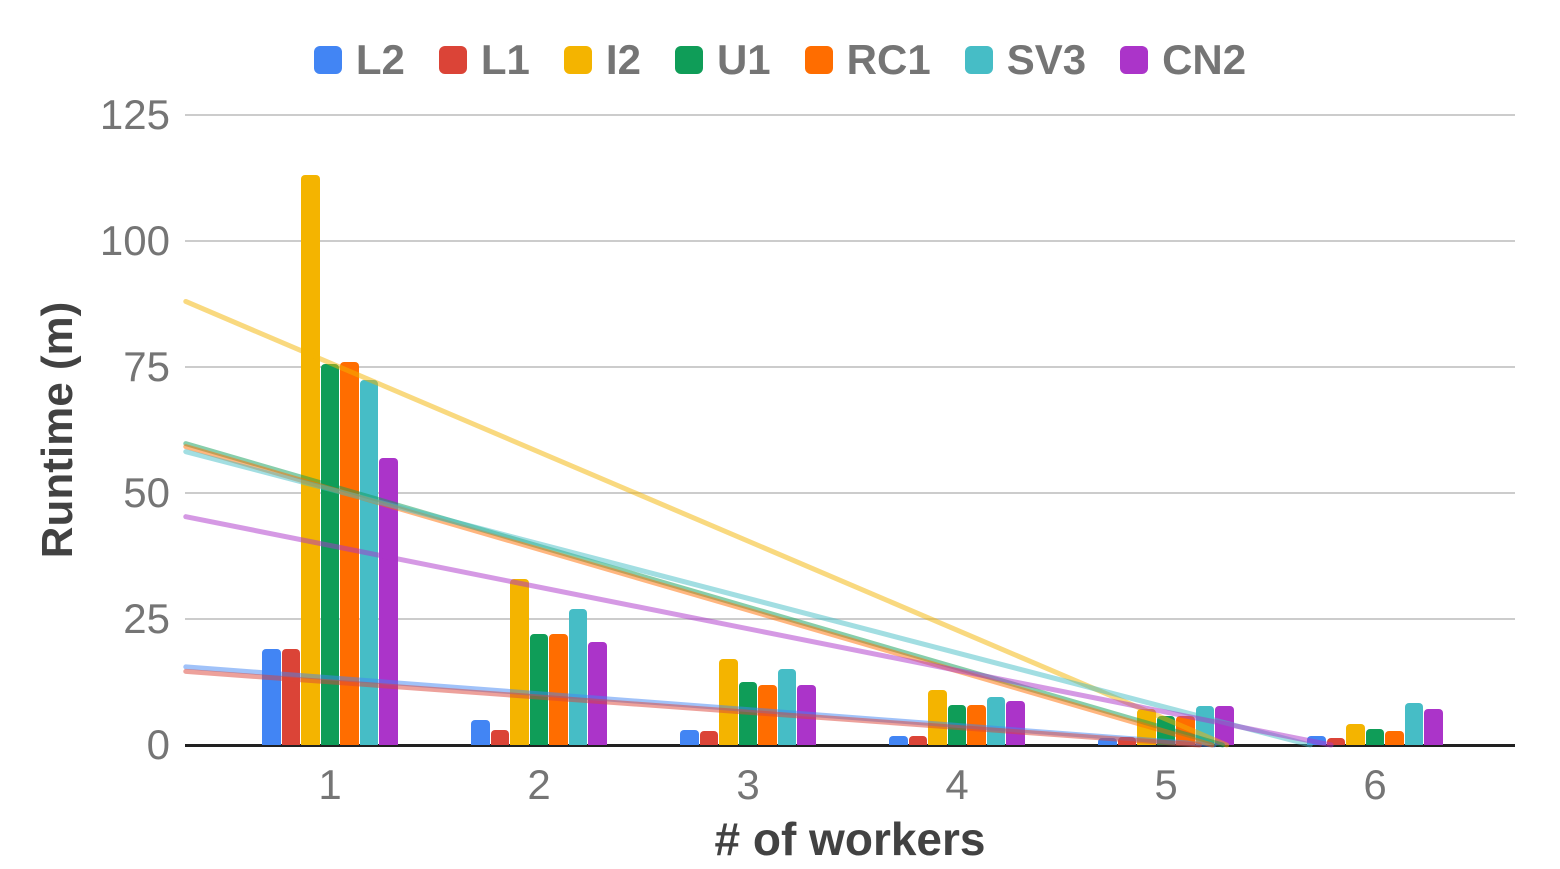  I want to click on legend-swatch-CN2, so click(1134, 60).